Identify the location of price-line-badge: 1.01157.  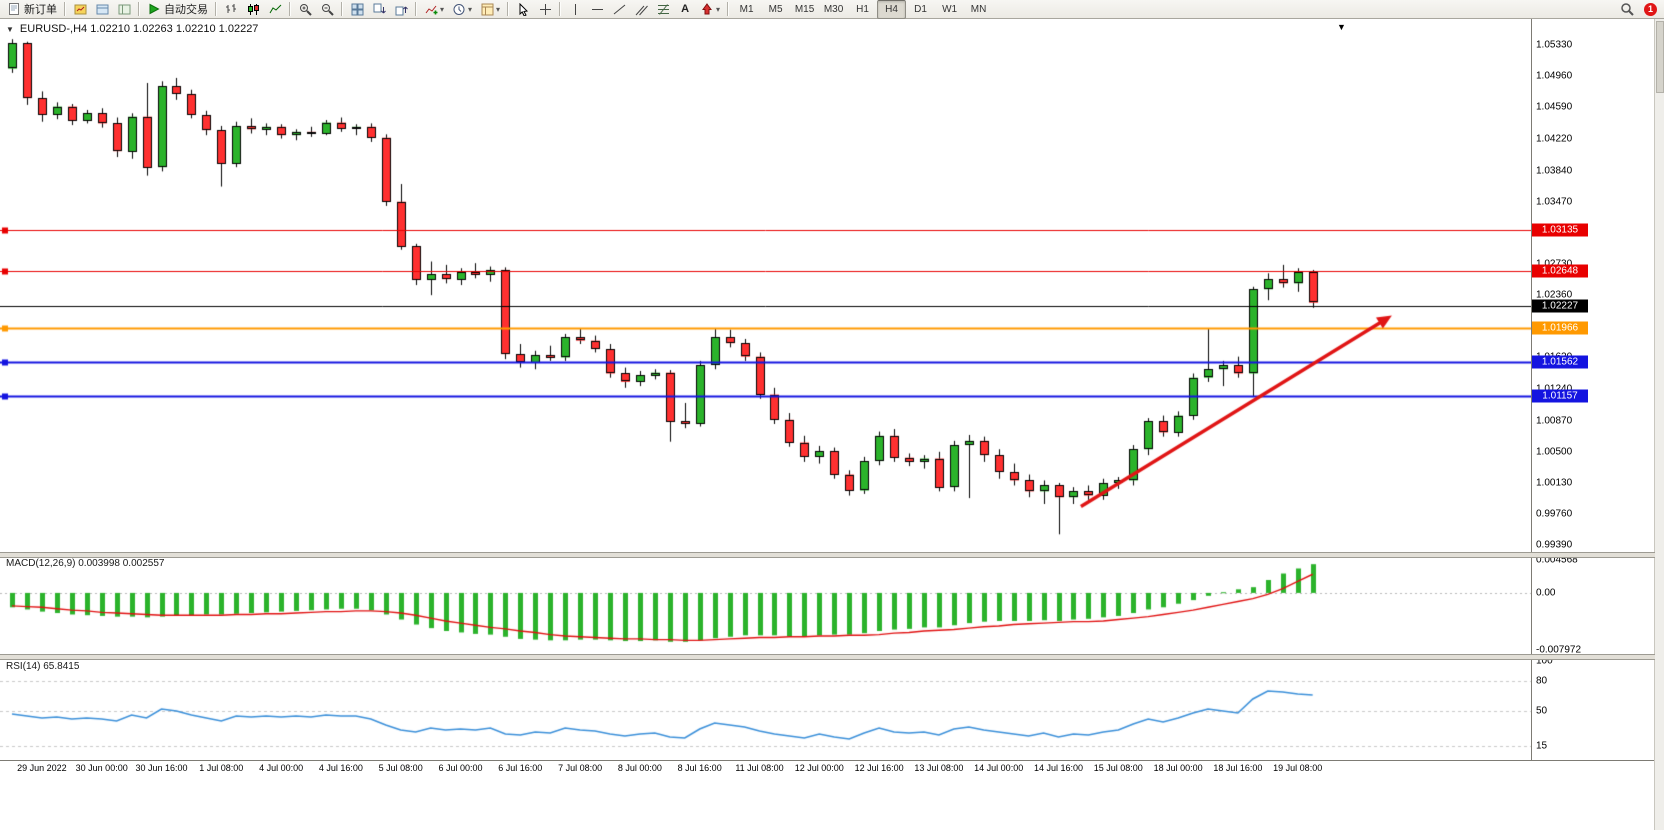
(1560, 396).